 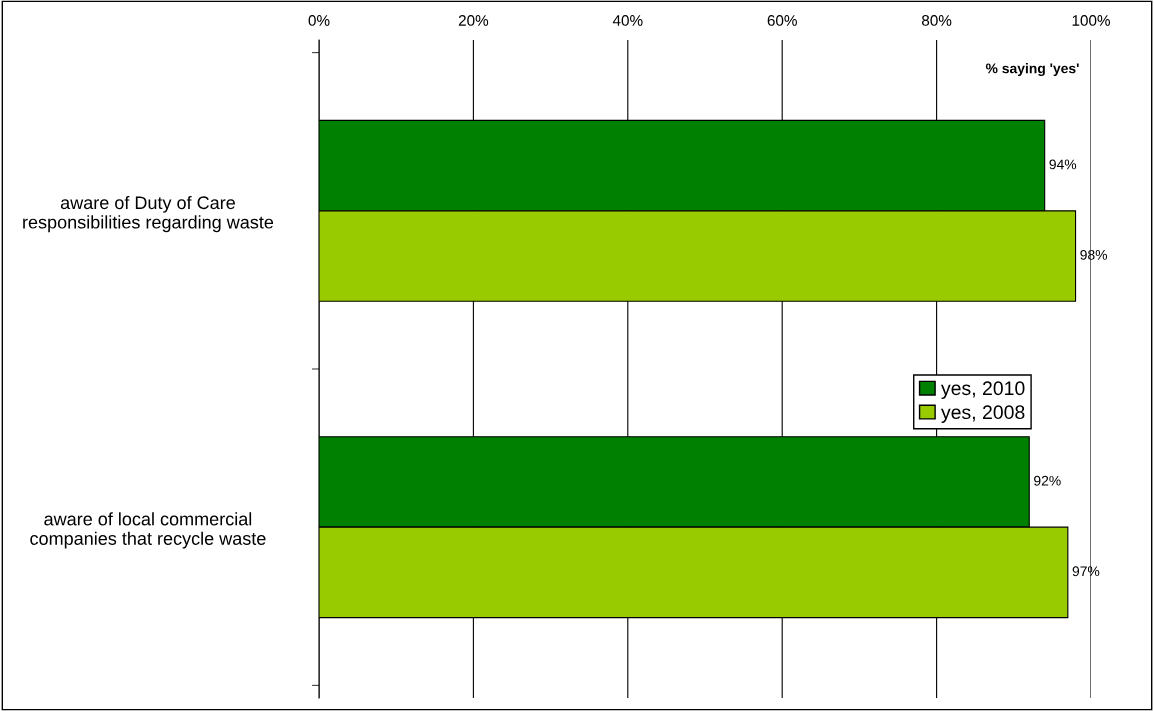 I want to click on x-tick-label: 0%, so click(x=319, y=20).